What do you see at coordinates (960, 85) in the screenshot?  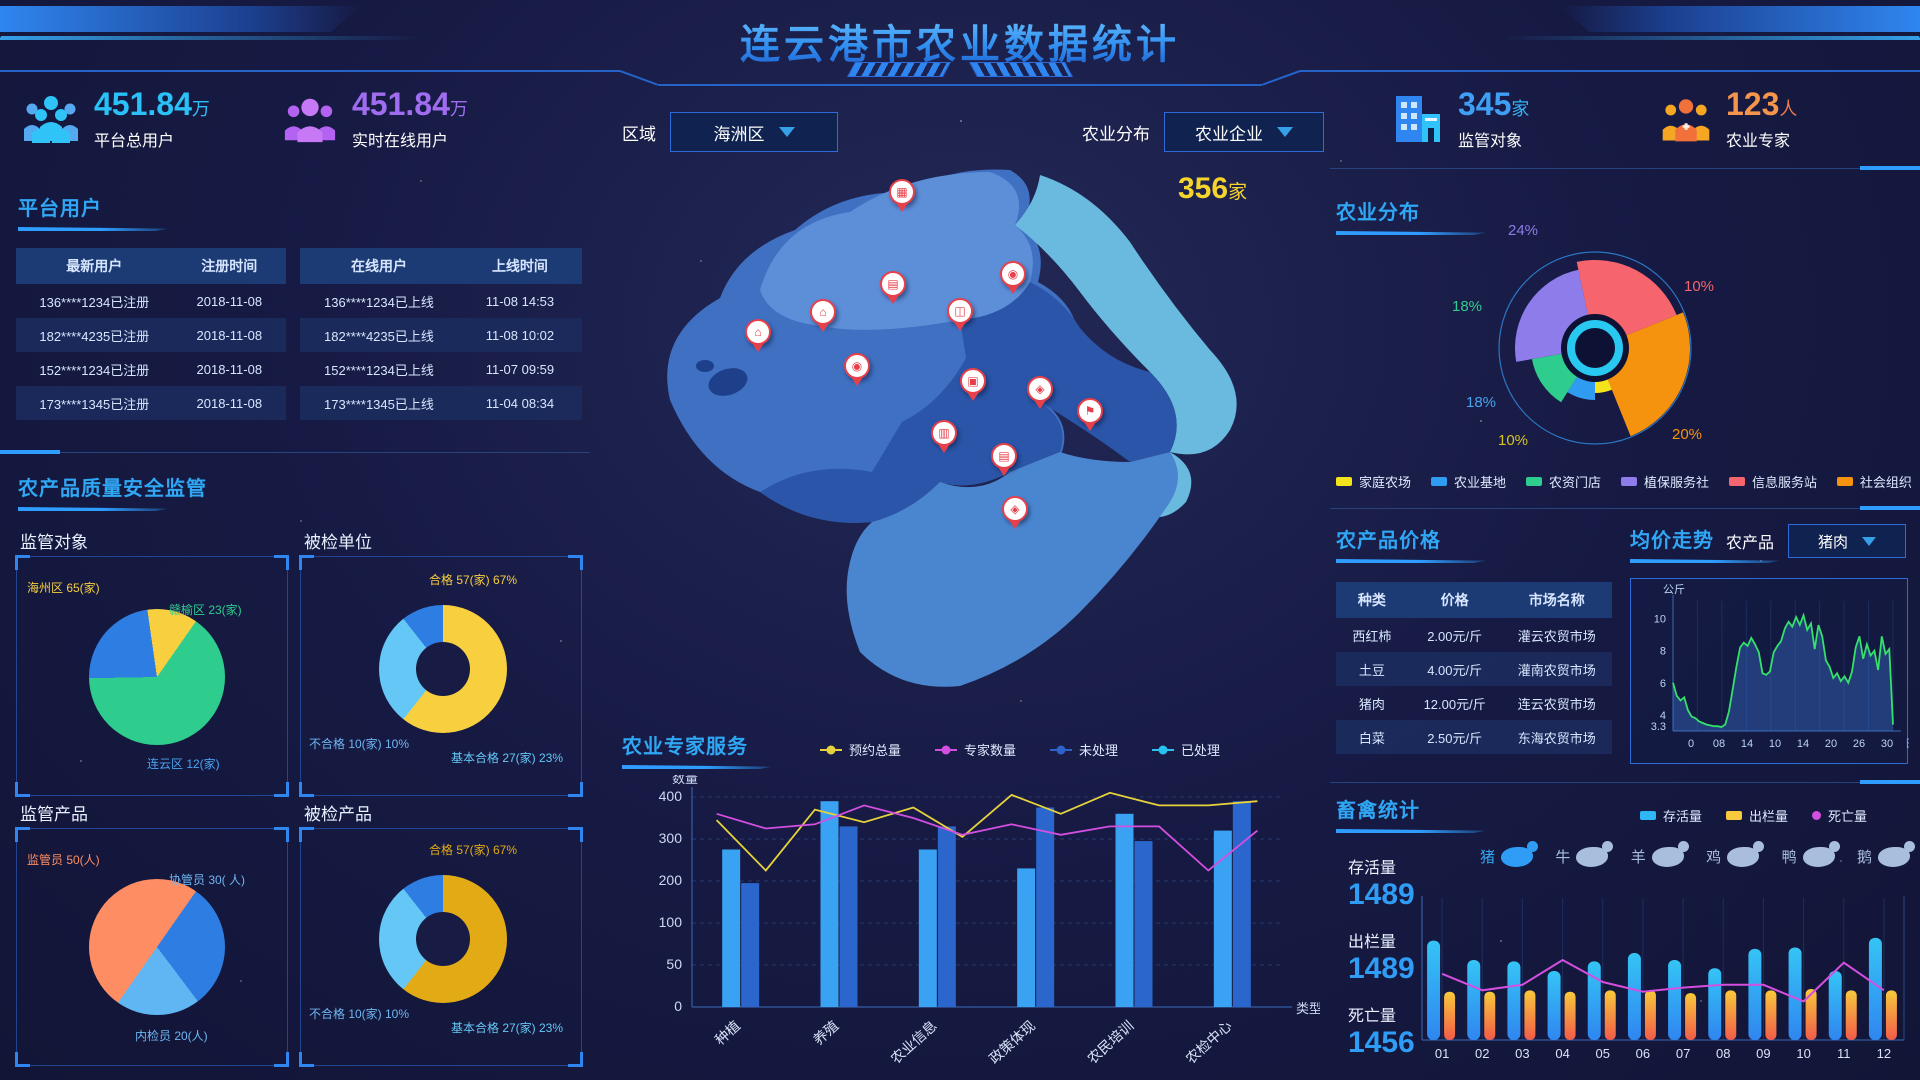 I see `header-divider-center` at bounding box center [960, 85].